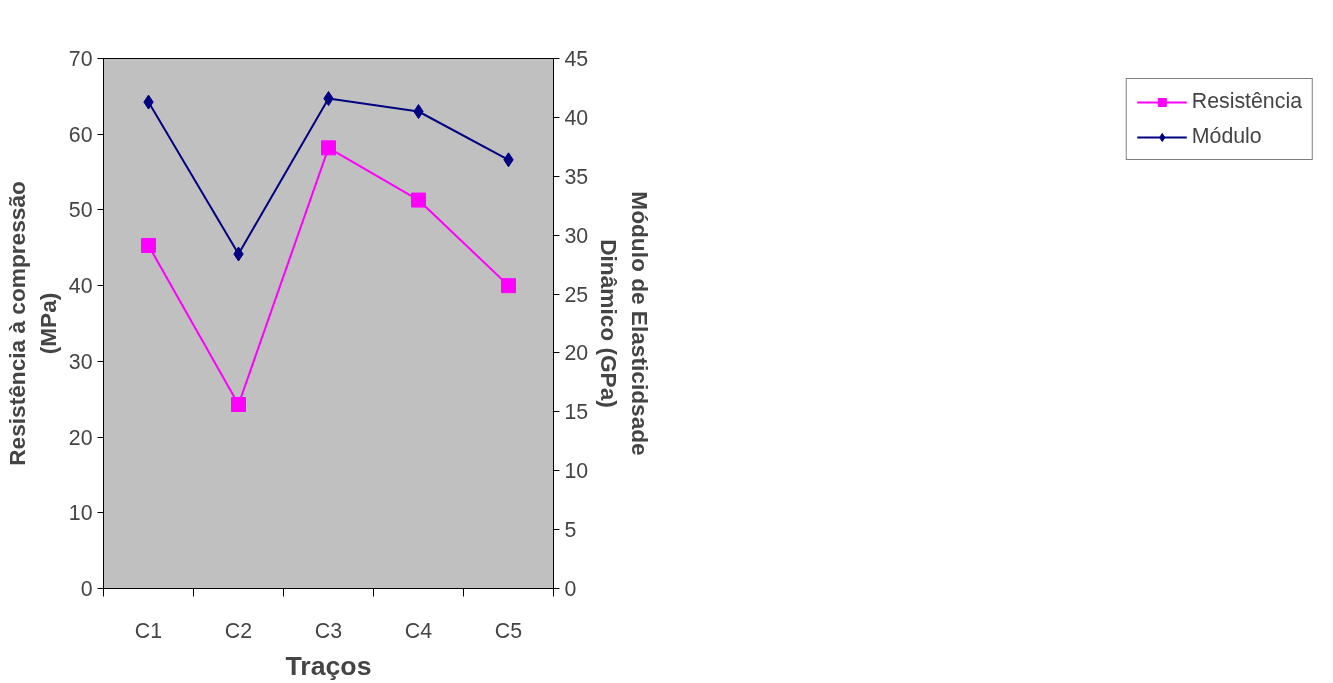  What do you see at coordinates (508, 630) in the screenshot?
I see `x-tick-label: C5` at bounding box center [508, 630].